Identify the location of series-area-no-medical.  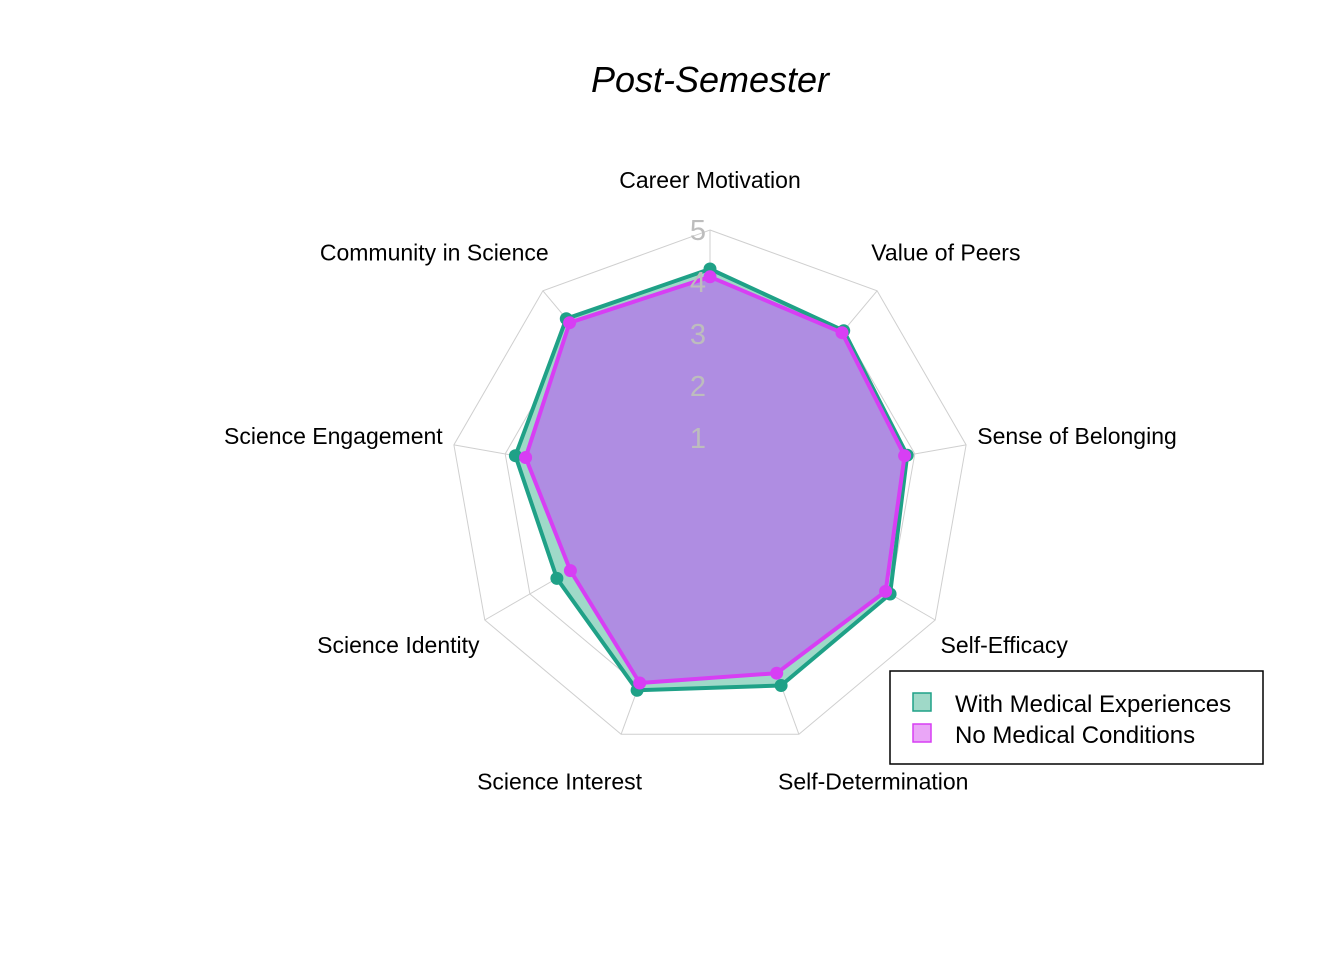
(715, 479).